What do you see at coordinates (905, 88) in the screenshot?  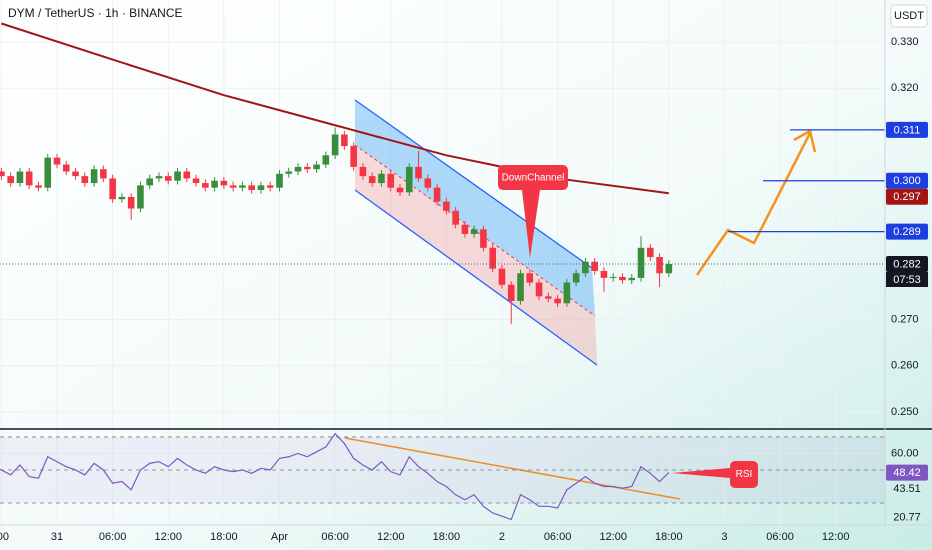 I see `y-tick-label: 0.320` at bounding box center [905, 88].